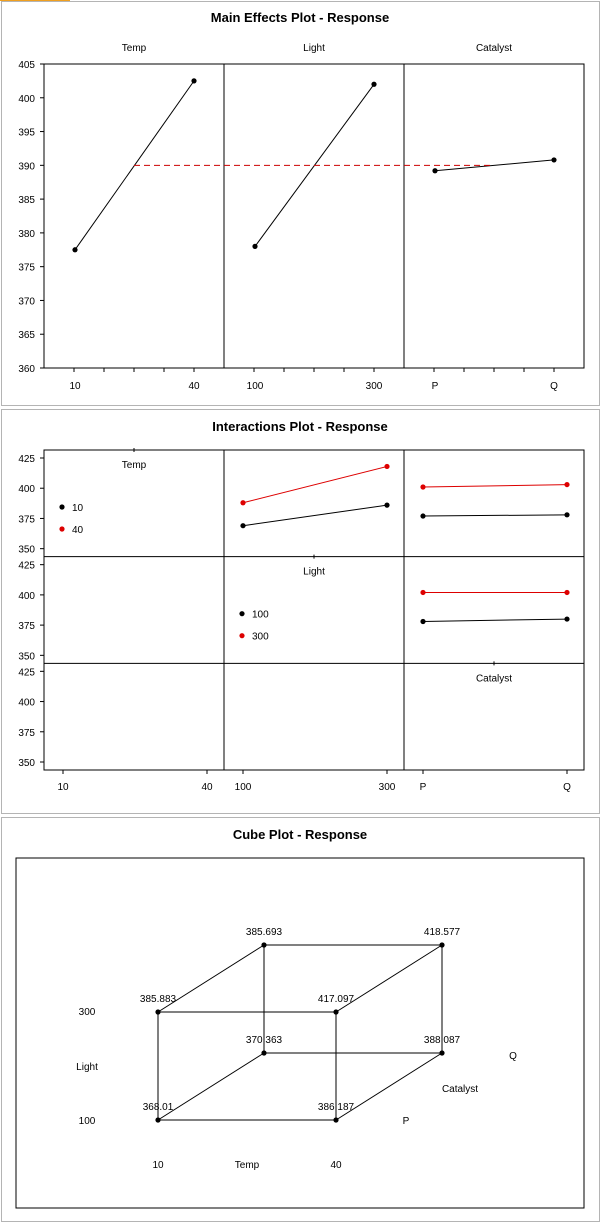 The image size is (601, 1224). What do you see at coordinates (247, 1165) in the screenshot?
I see `temp-axis-label: Temp` at bounding box center [247, 1165].